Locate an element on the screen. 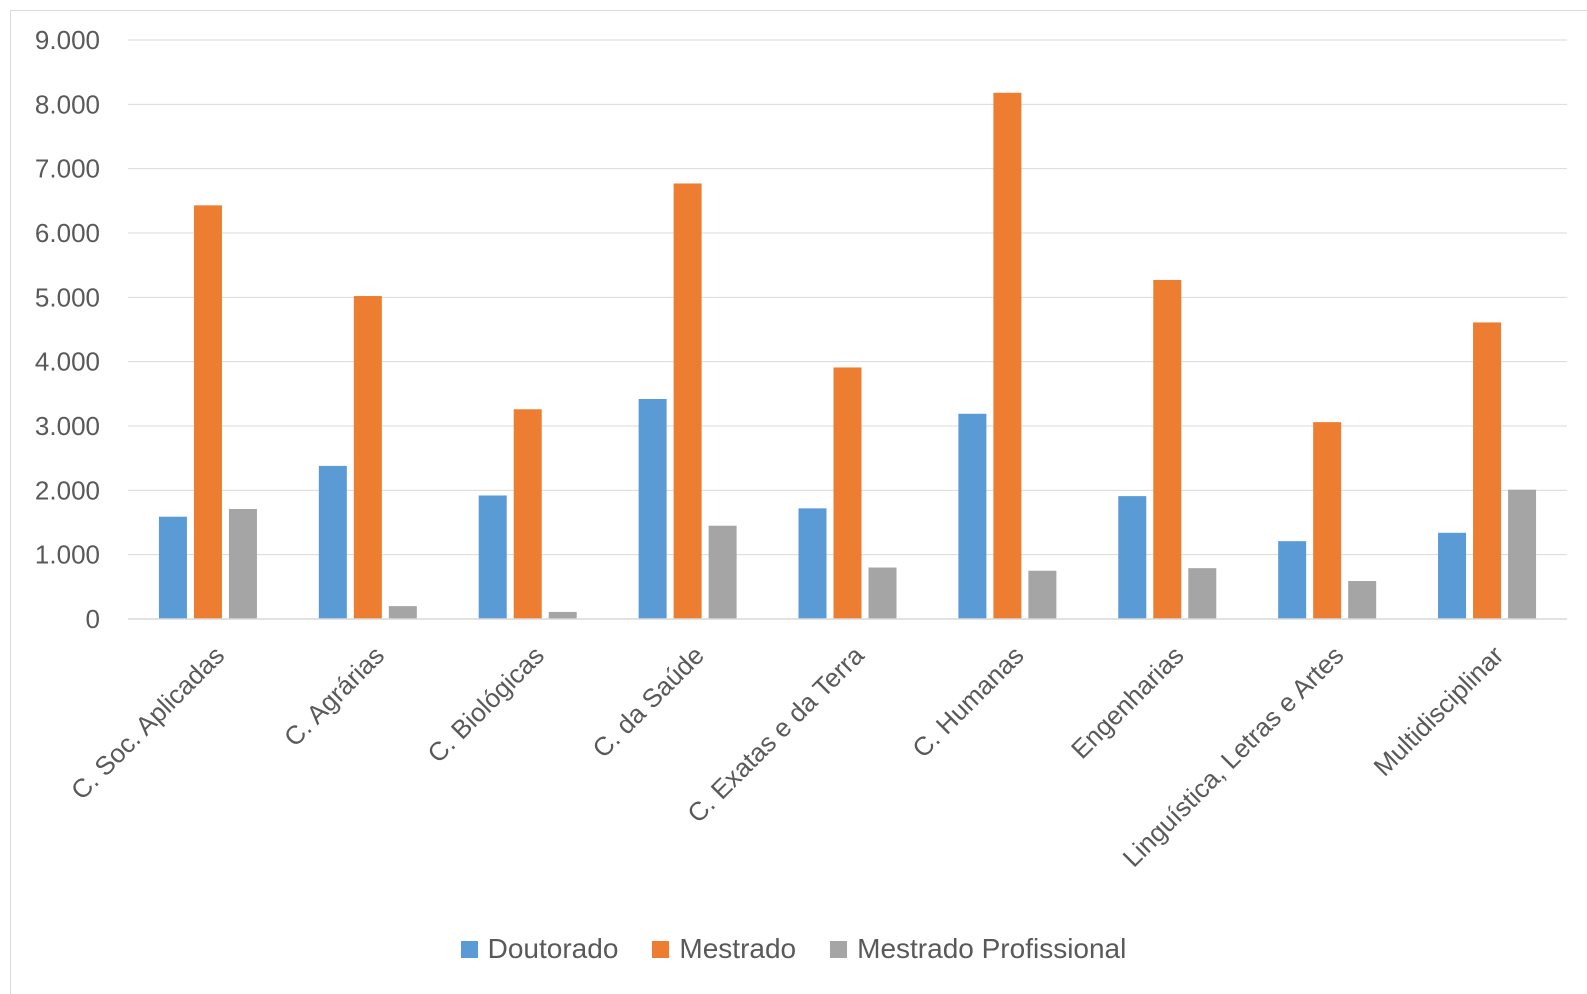  x-category-label: C. Biológicas is located at coordinates (485, 704).